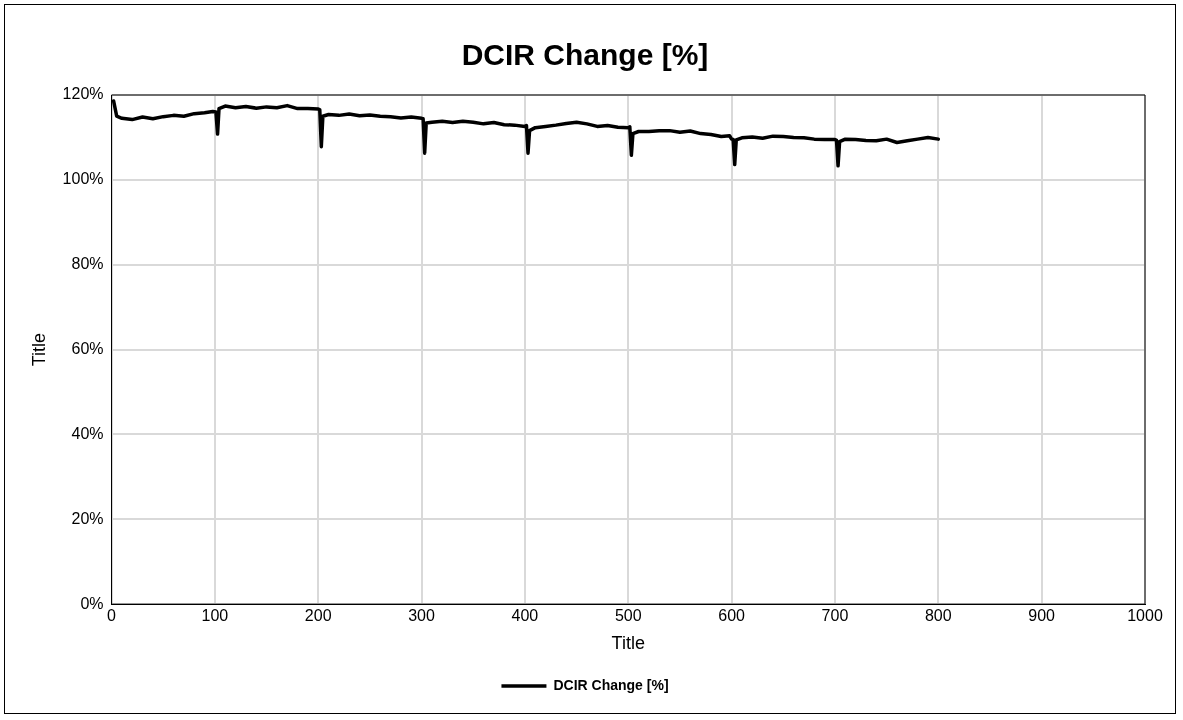  I want to click on y-tick-label: 40%, so click(87, 433).